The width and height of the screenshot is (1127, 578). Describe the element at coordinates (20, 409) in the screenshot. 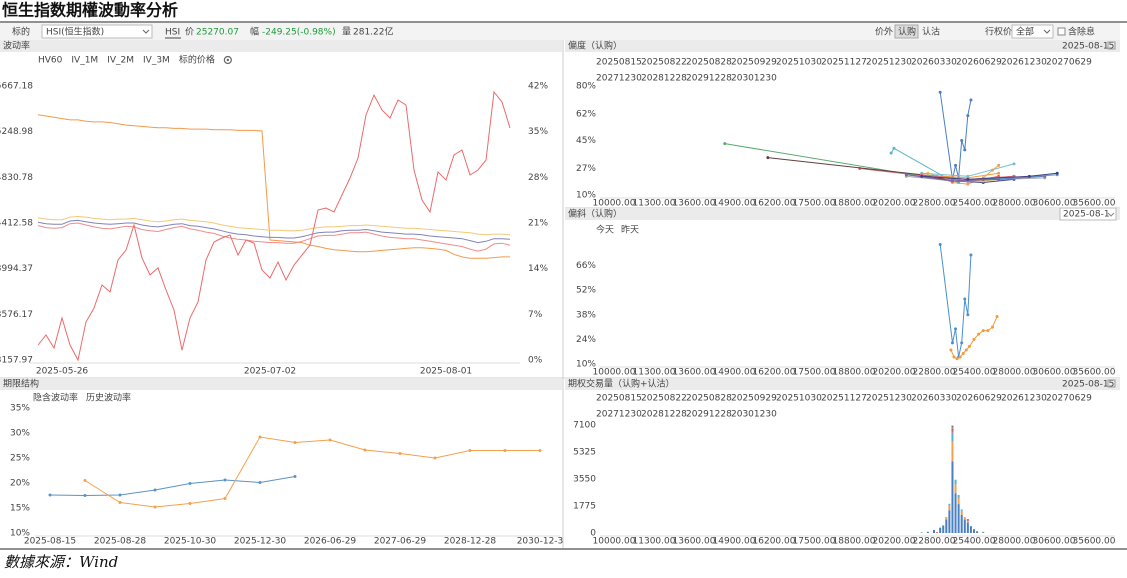

I see `y-tick-label: 35%` at that location.